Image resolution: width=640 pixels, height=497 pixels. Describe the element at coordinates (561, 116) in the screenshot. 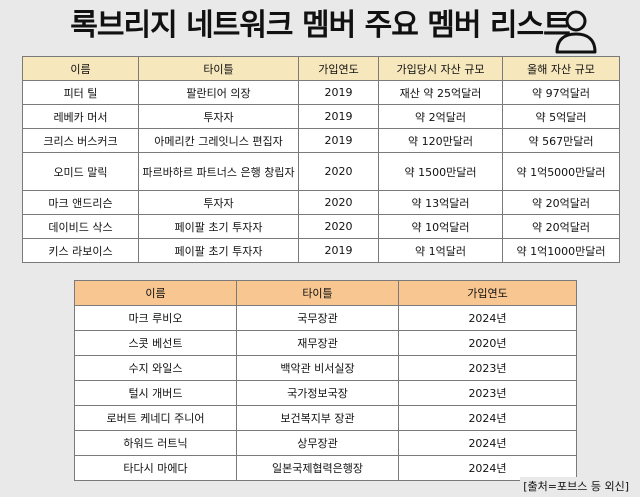

I see `table-cell: 약 5억달러` at that location.